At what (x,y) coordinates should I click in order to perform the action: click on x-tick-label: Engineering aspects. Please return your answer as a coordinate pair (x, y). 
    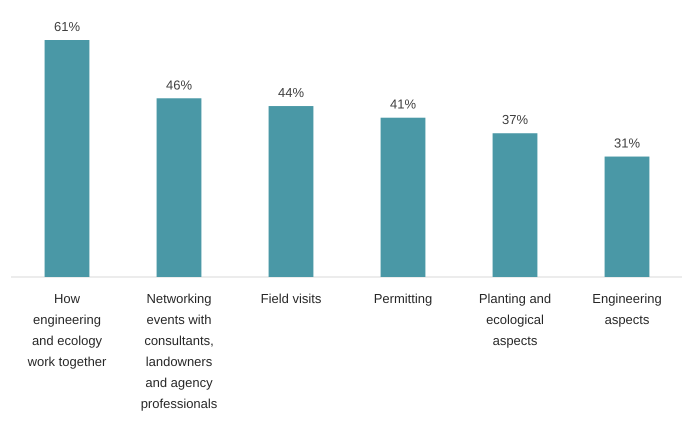
    Looking at the image, I should click on (627, 309).